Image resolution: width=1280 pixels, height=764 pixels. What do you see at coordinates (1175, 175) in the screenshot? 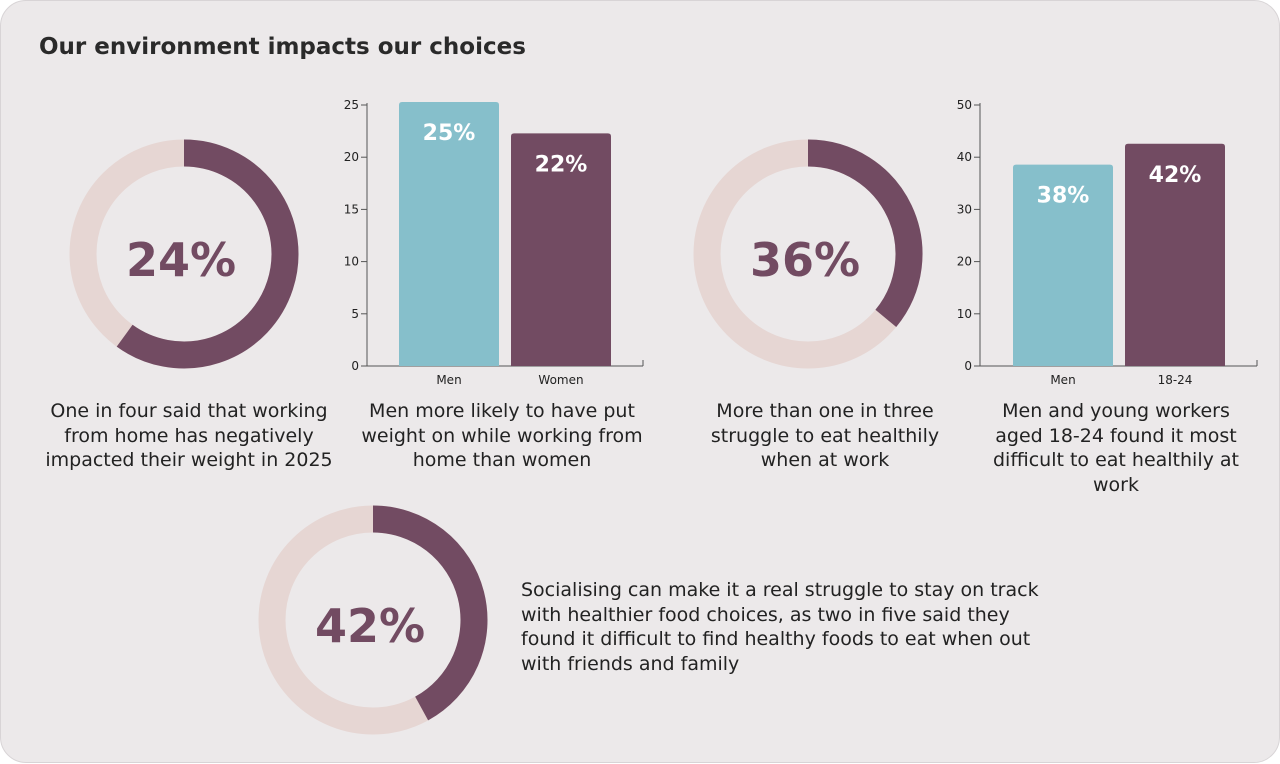
I see `bar-data-label: 42%` at bounding box center [1175, 175].